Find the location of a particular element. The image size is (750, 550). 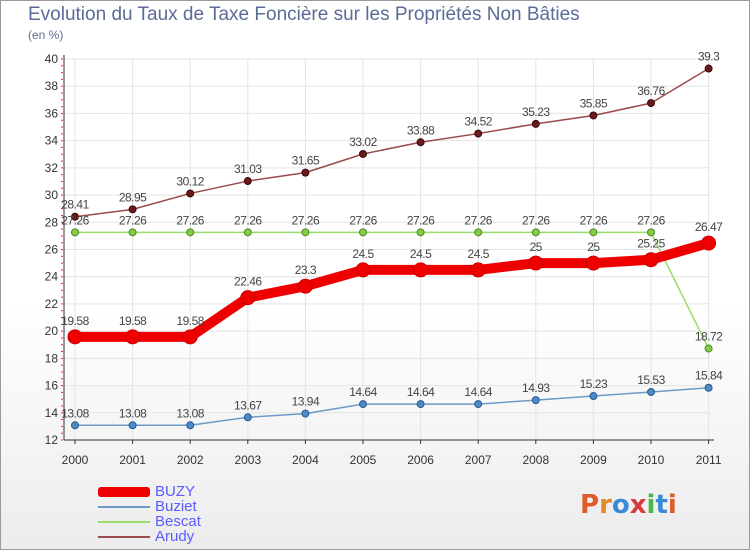

x-tick-label: 2009 is located at coordinates (593, 460).